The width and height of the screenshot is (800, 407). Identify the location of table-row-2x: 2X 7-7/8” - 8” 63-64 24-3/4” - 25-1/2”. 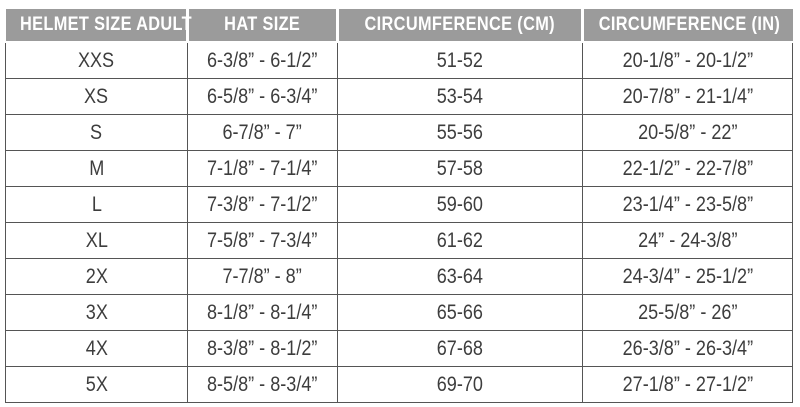
(399, 276).